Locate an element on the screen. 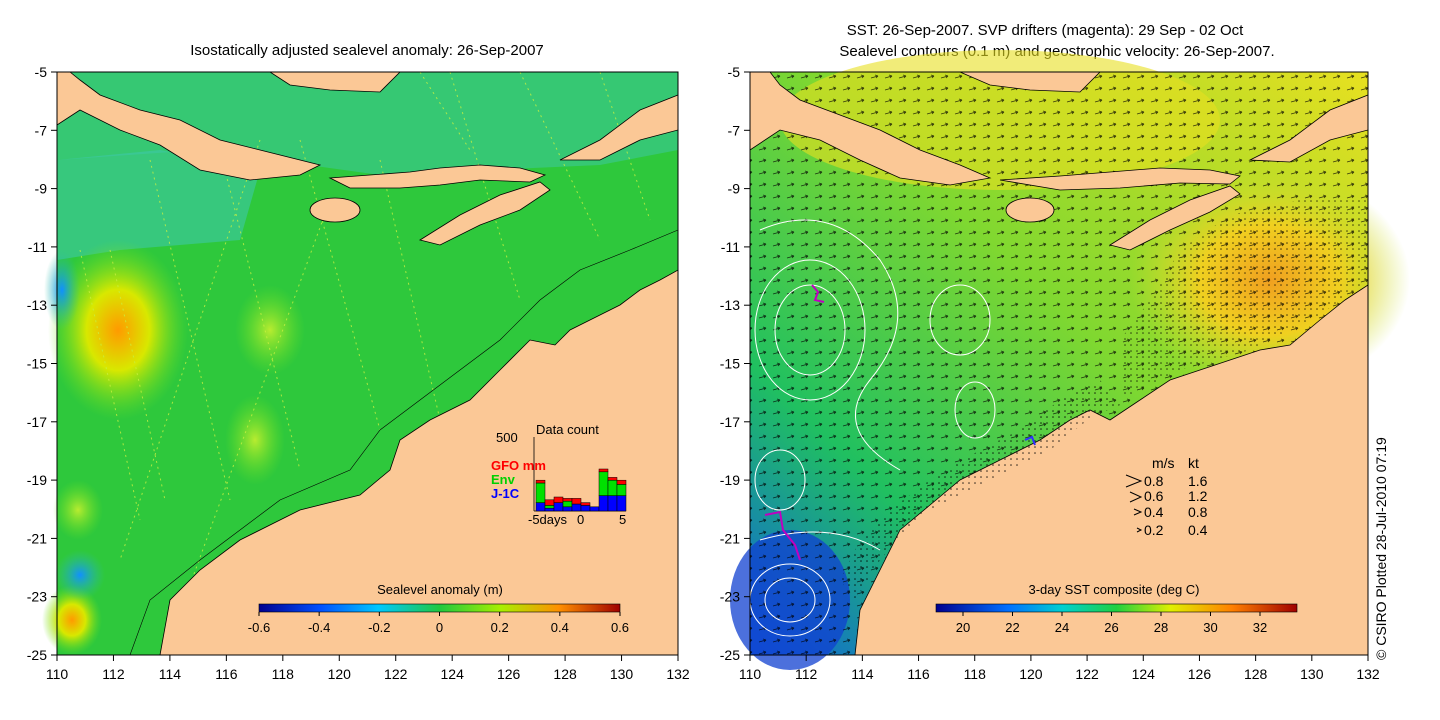  velocity-row-3-ms: 0.4 is located at coordinates (1154, 512).